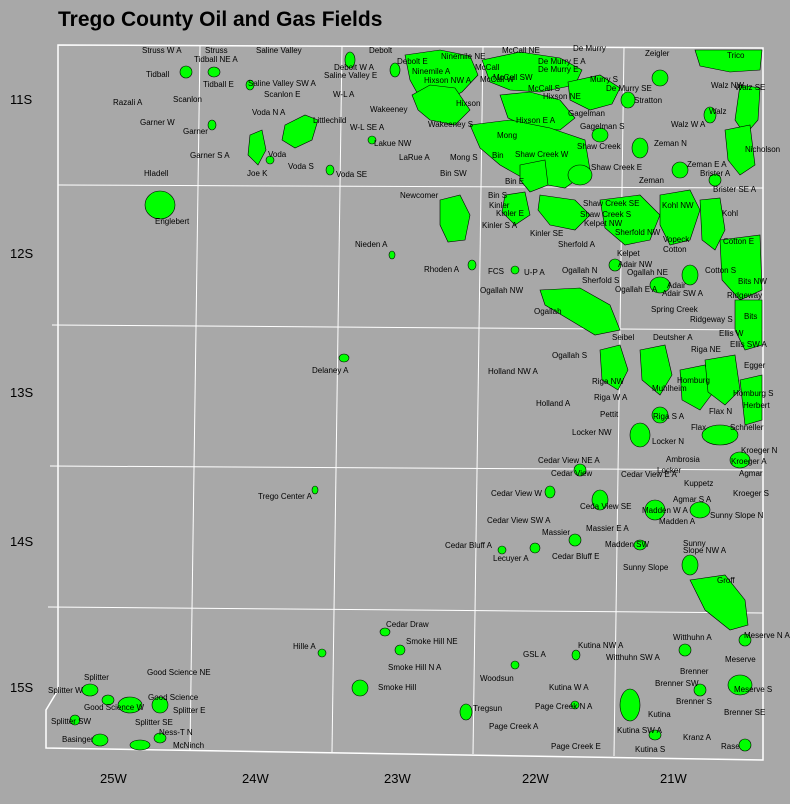 Image resolution: width=790 pixels, height=804 pixels. Describe the element at coordinates (21, 253) in the screenshot. I see `row-label: 12S` at that location.